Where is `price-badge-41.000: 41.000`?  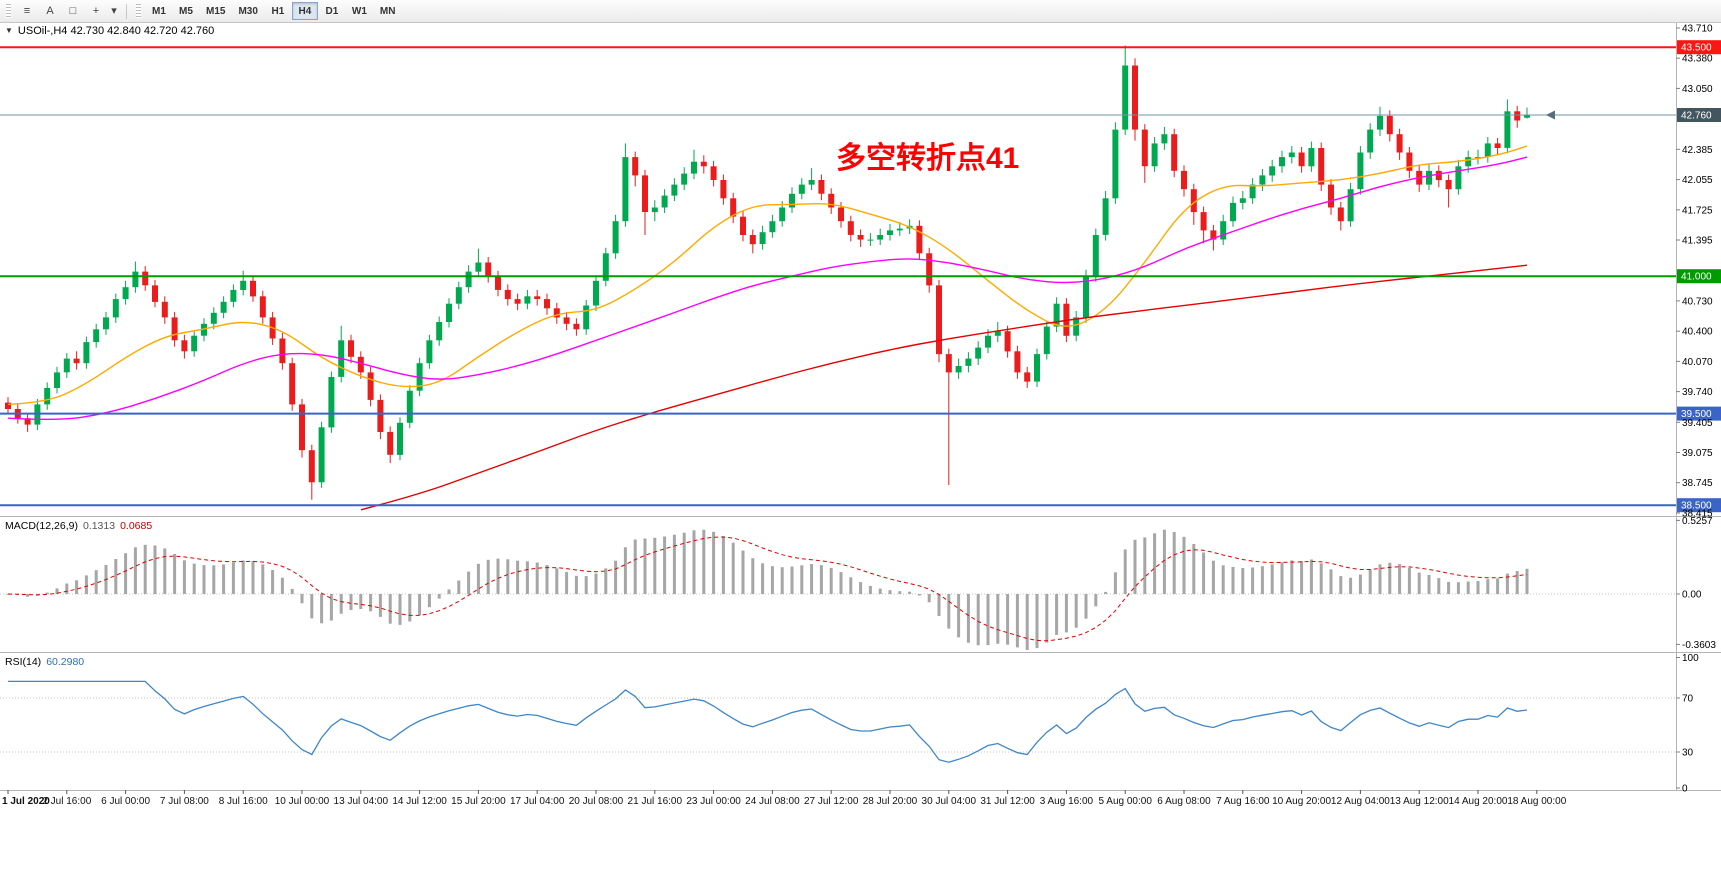 price-badge-41.000: 41.000 is located at coordinates (1699, 276).